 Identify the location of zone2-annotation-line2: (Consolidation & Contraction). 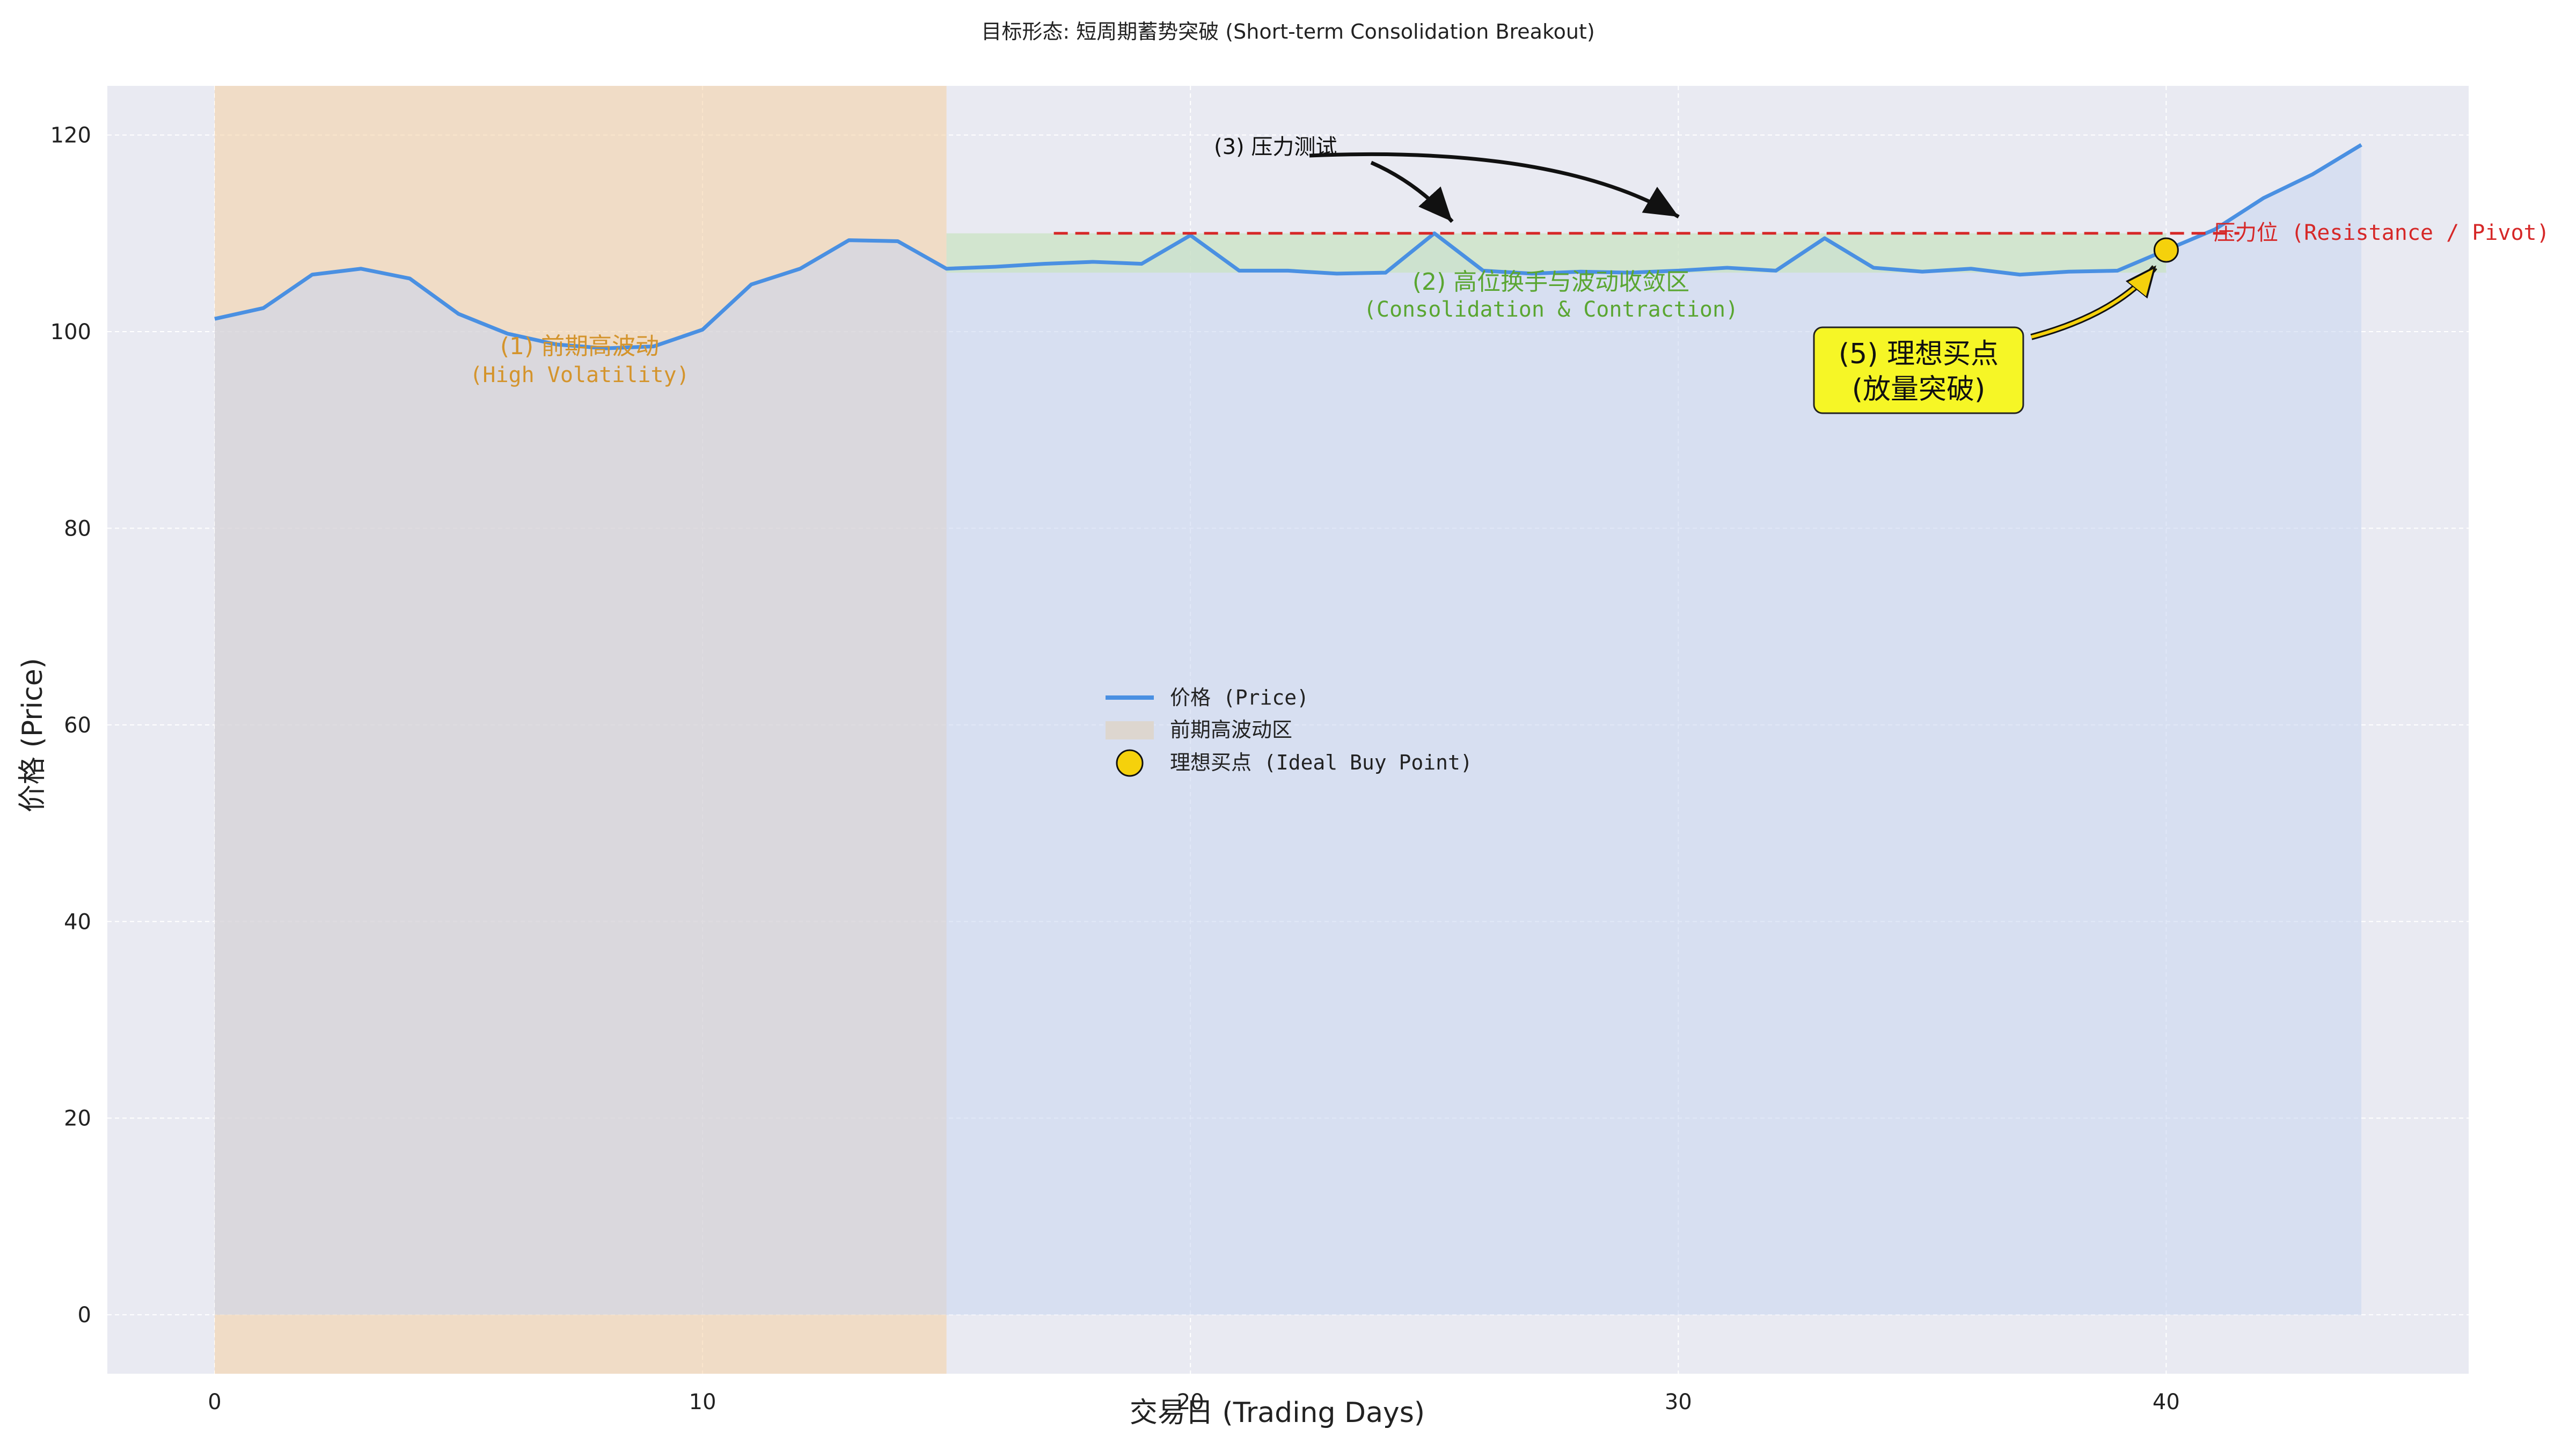
(1551, 310).